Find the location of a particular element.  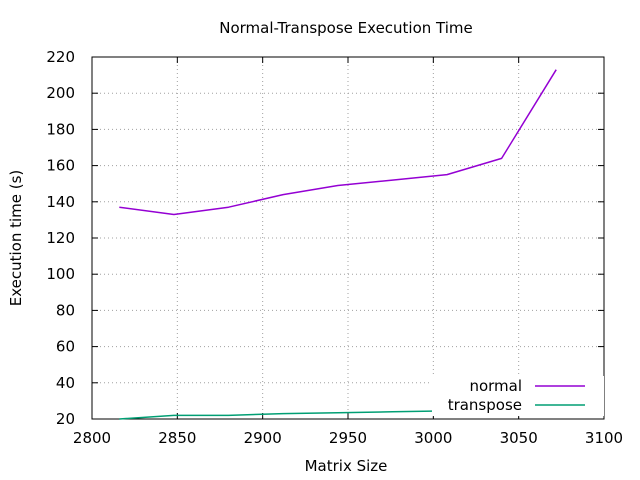

legend-background is located at coordinates (518, 396).